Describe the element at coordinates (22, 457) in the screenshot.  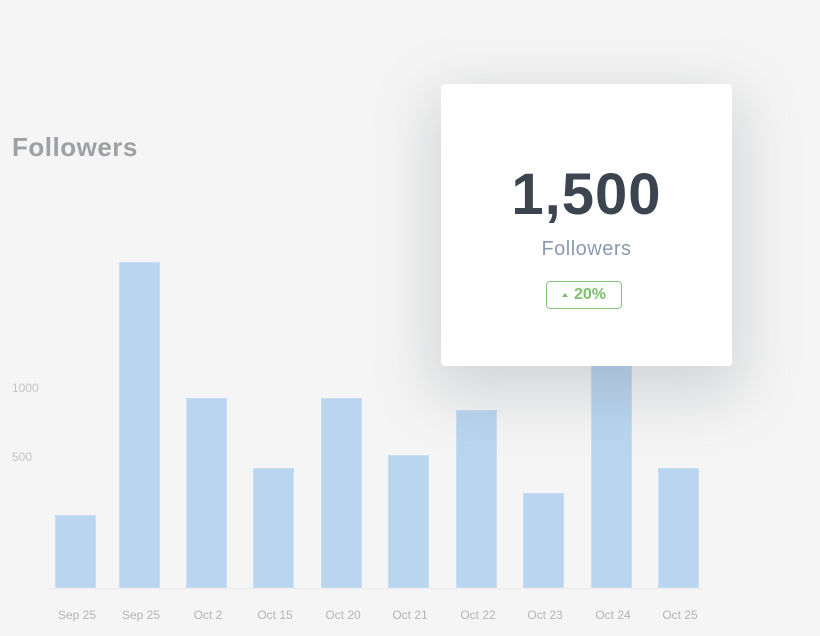
I see `y-tick-500: 500` at that location.